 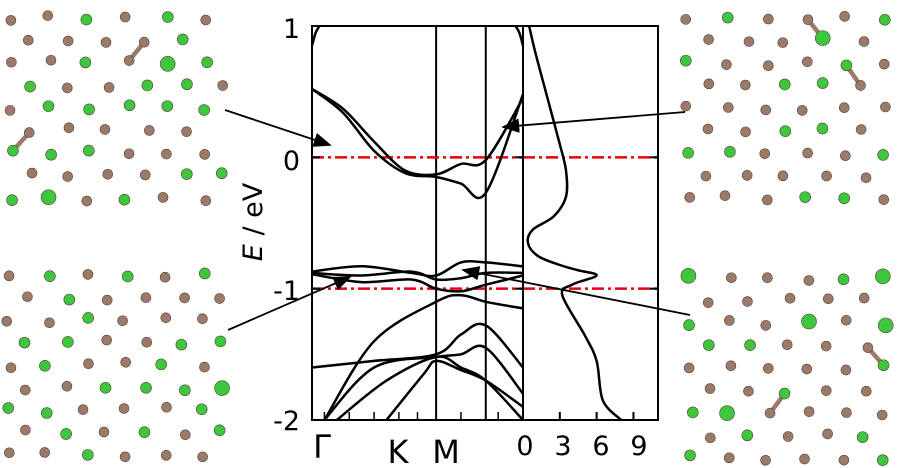 I want to click on arrow-bottom-right, so click(x=576, y=291).